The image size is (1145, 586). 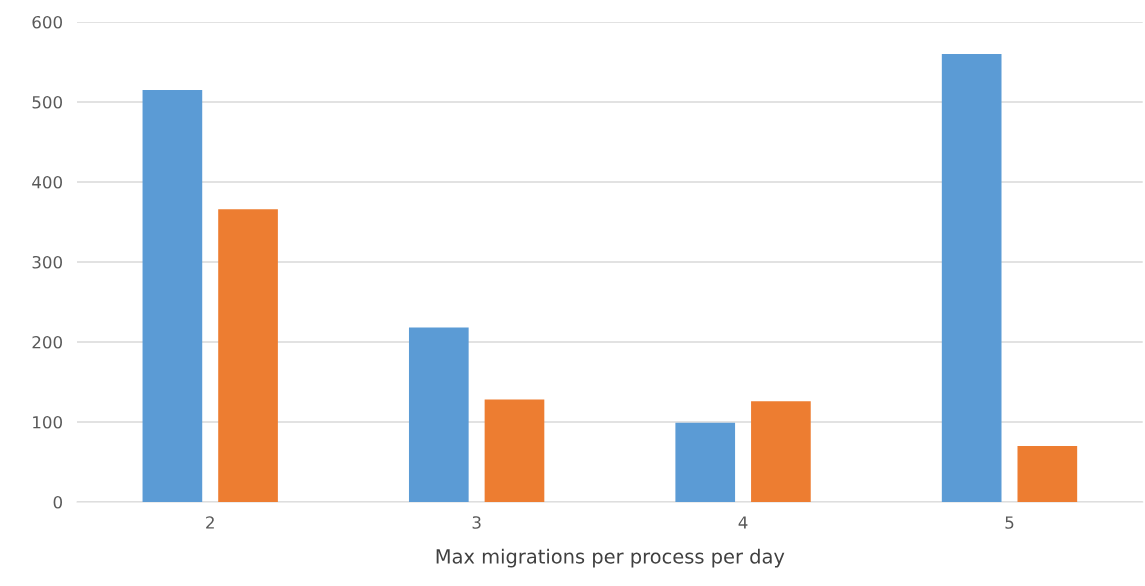 I want to click on y-tick-label: 400, so click(x=47, y=182).